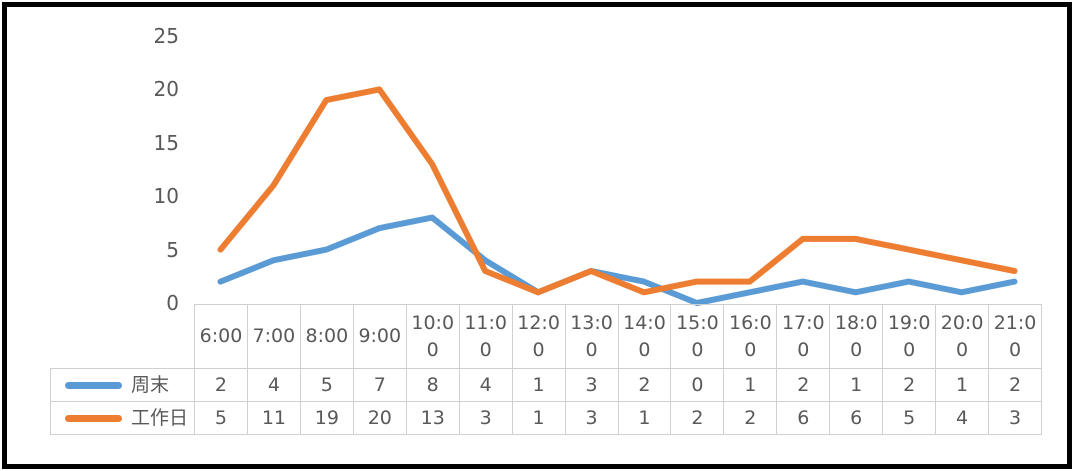 This screenshot has width=1074, height=471. I want to click on x-axis-category-label: 18:00, so click(856, 336).